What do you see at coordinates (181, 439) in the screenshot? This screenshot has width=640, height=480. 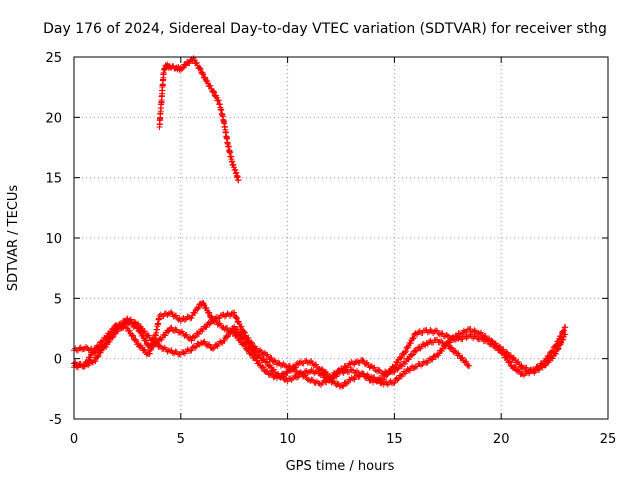 I see `x-tick-label: 5` at bounding box center [181, 439].